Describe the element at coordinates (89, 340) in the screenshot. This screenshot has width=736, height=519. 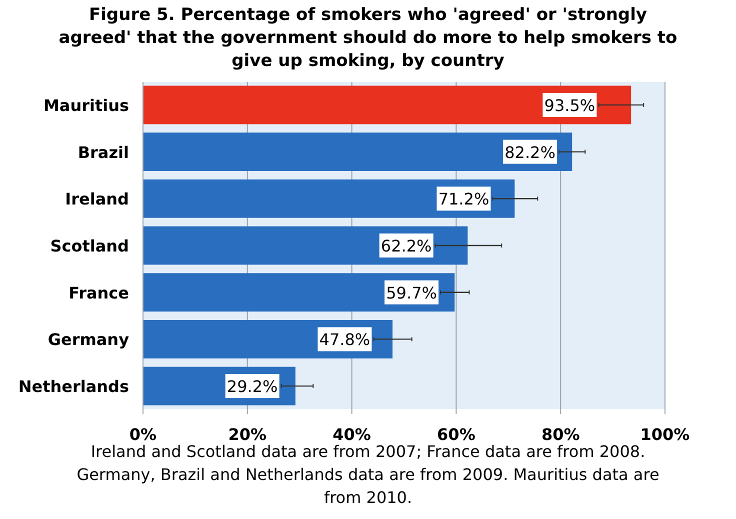
I see `y-tick-label: Germany` at that location.